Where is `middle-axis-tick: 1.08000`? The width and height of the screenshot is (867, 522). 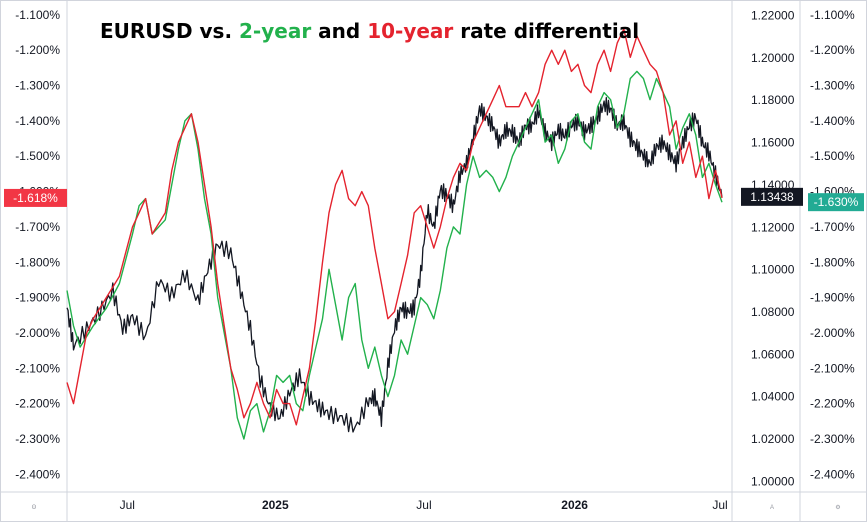
middle-axis-tick: 1.08000 is located at coordinates (773, 312).